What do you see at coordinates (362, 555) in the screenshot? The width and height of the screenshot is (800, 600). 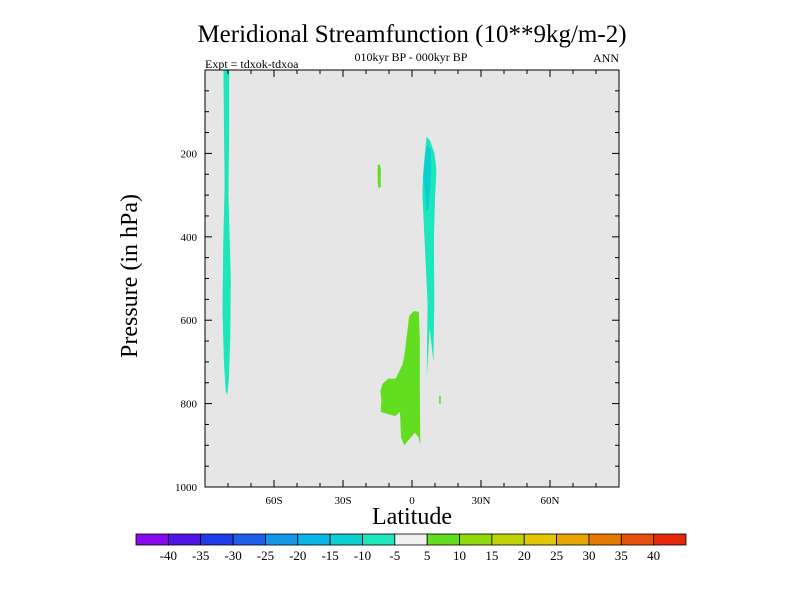 I see `colorbar-label: -10` at bounding box center [362, 555].